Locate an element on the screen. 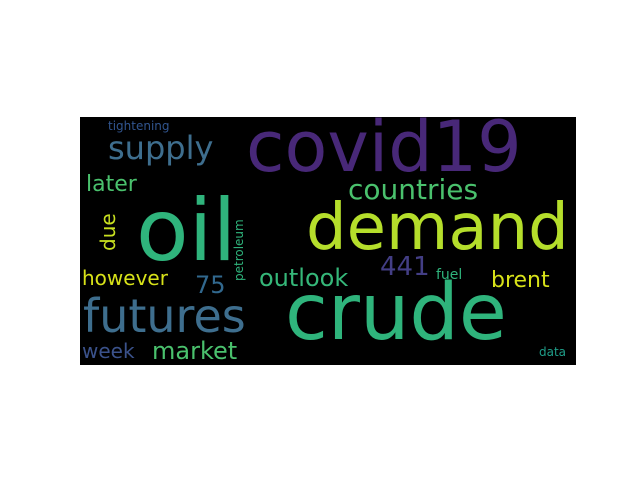 The width and height of the screenshot is (640, 480). word-data: data is located at coordinates (553, 352).